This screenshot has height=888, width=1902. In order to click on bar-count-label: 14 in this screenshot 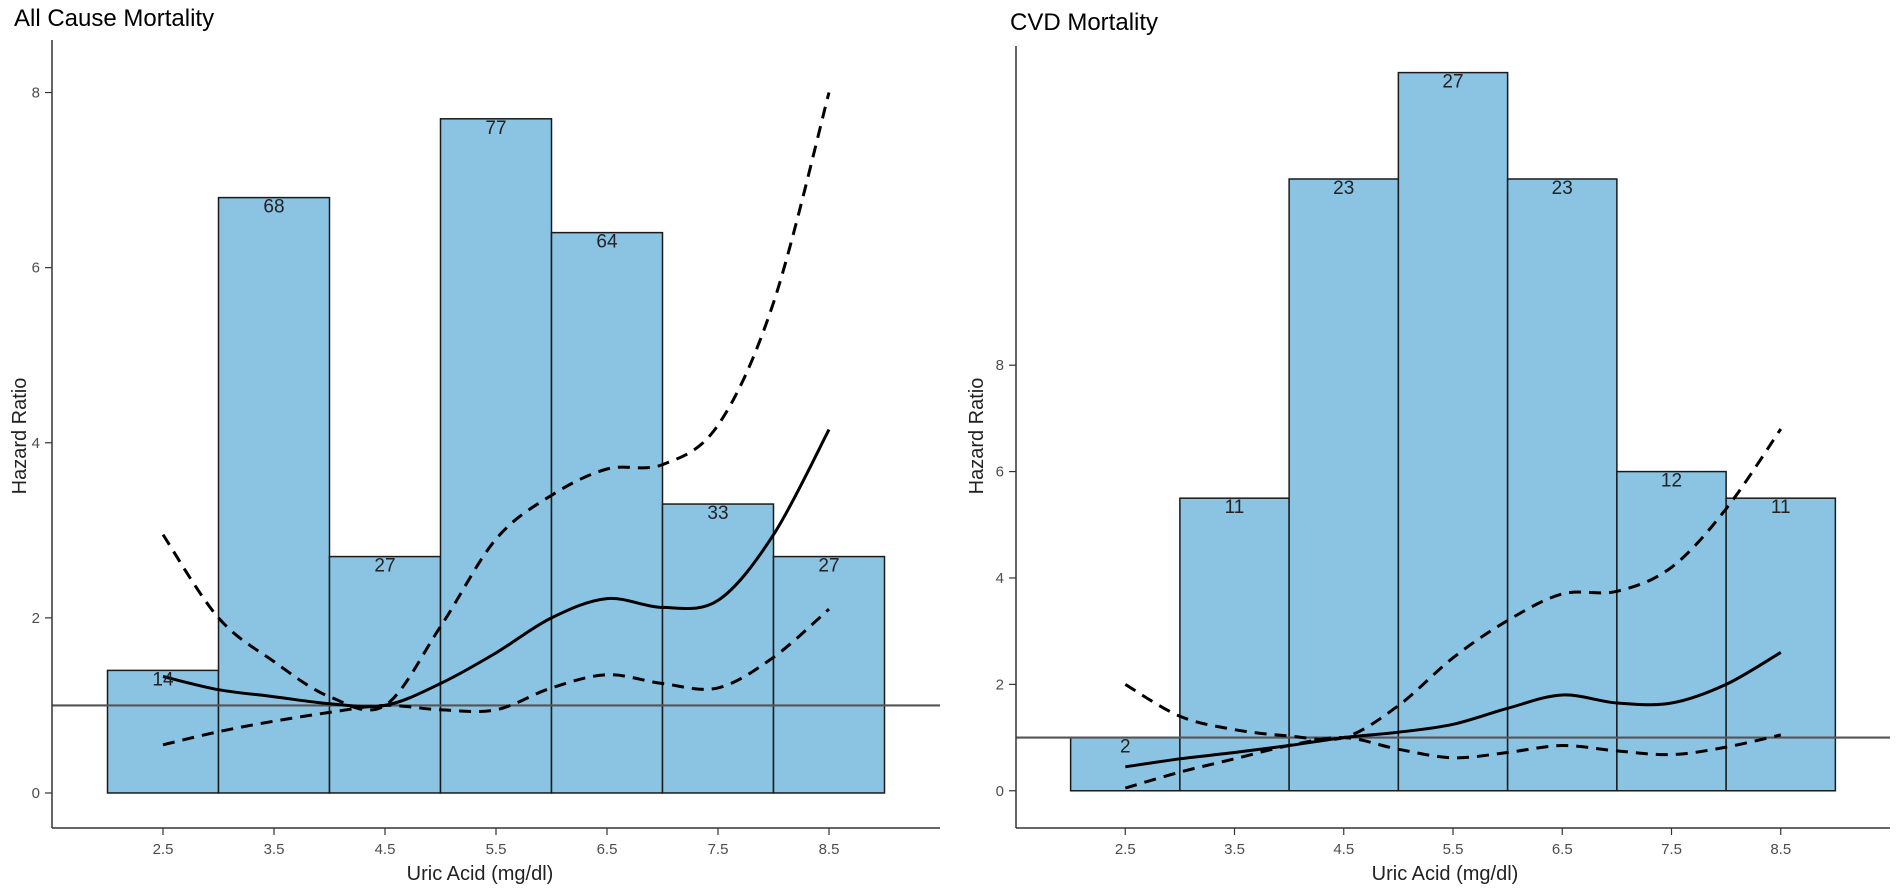, I will do `click(163, 679)`.